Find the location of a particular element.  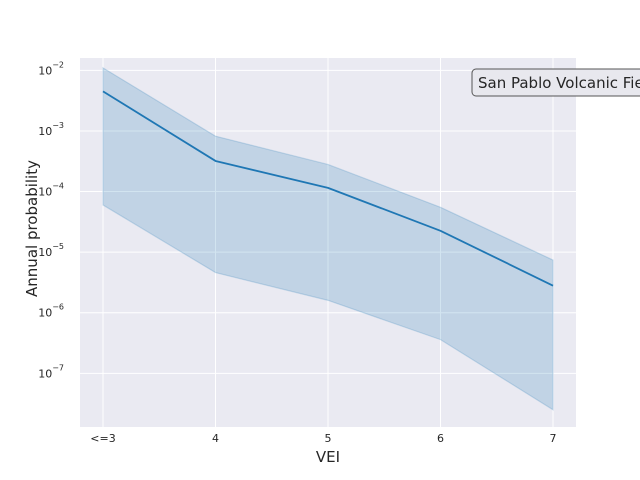

y-tick-label: 10⁻⁶ is located at coordinates (51, 311).